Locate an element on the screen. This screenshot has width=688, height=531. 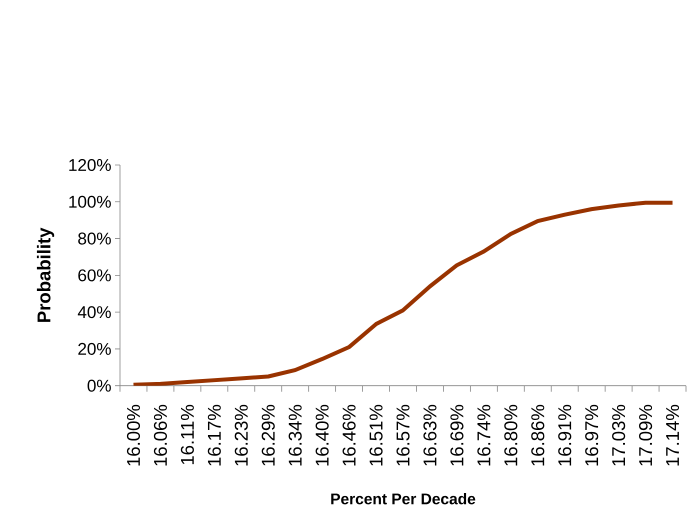
x-tick-label: 16.23% is located at coordinates (241, 435).